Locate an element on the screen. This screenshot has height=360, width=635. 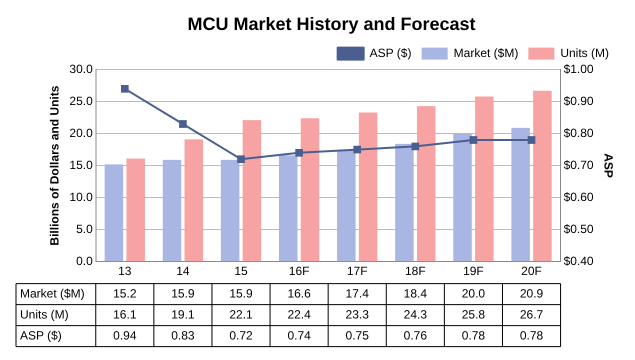
y2-tick-label: $0.80 is located at coordinates (579, 133).